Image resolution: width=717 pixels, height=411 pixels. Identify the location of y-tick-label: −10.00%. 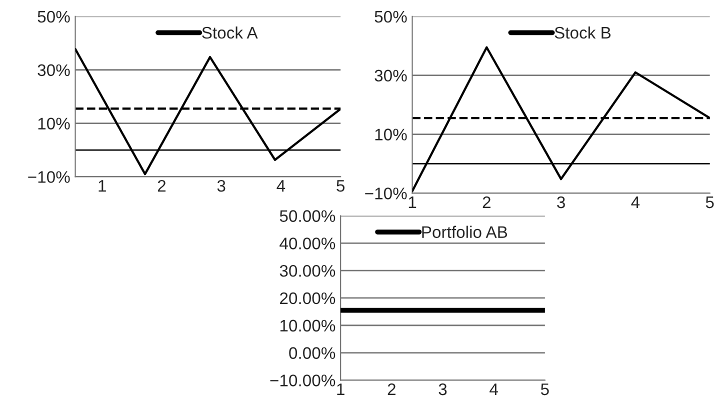
(303, 380).